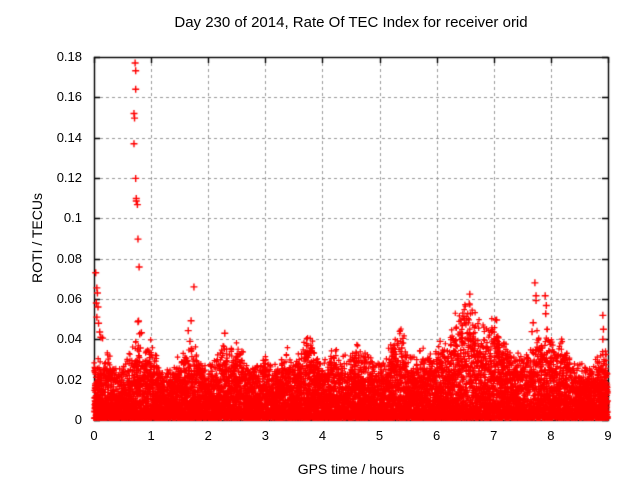 Image resolution: width=640 pixels, height=480 pixels. I want to click on y-tick-label: 0, so click(78, 419).